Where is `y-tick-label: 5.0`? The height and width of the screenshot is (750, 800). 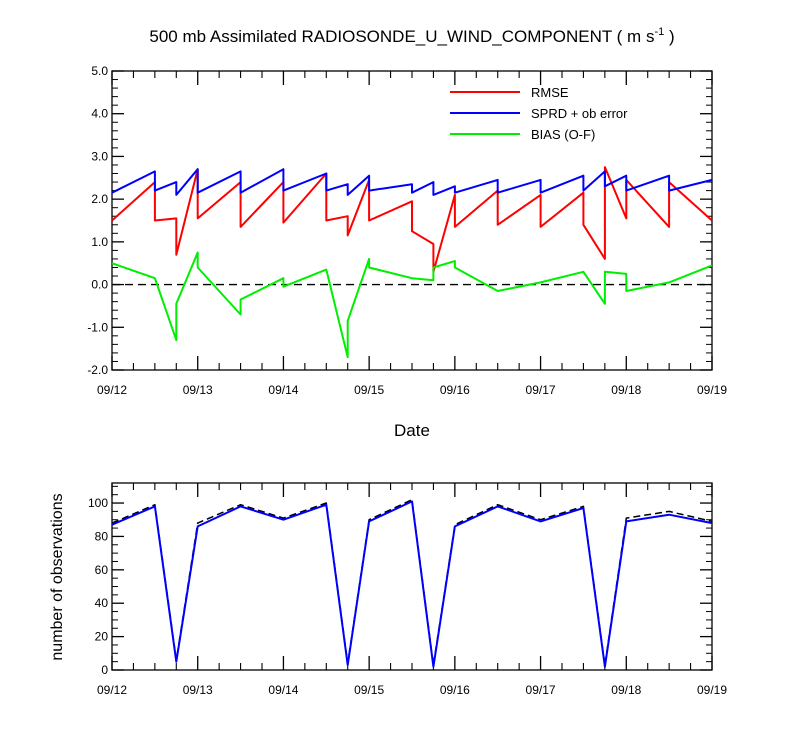 y-tick-label: 5.0 is located at coordinates (99, 71).